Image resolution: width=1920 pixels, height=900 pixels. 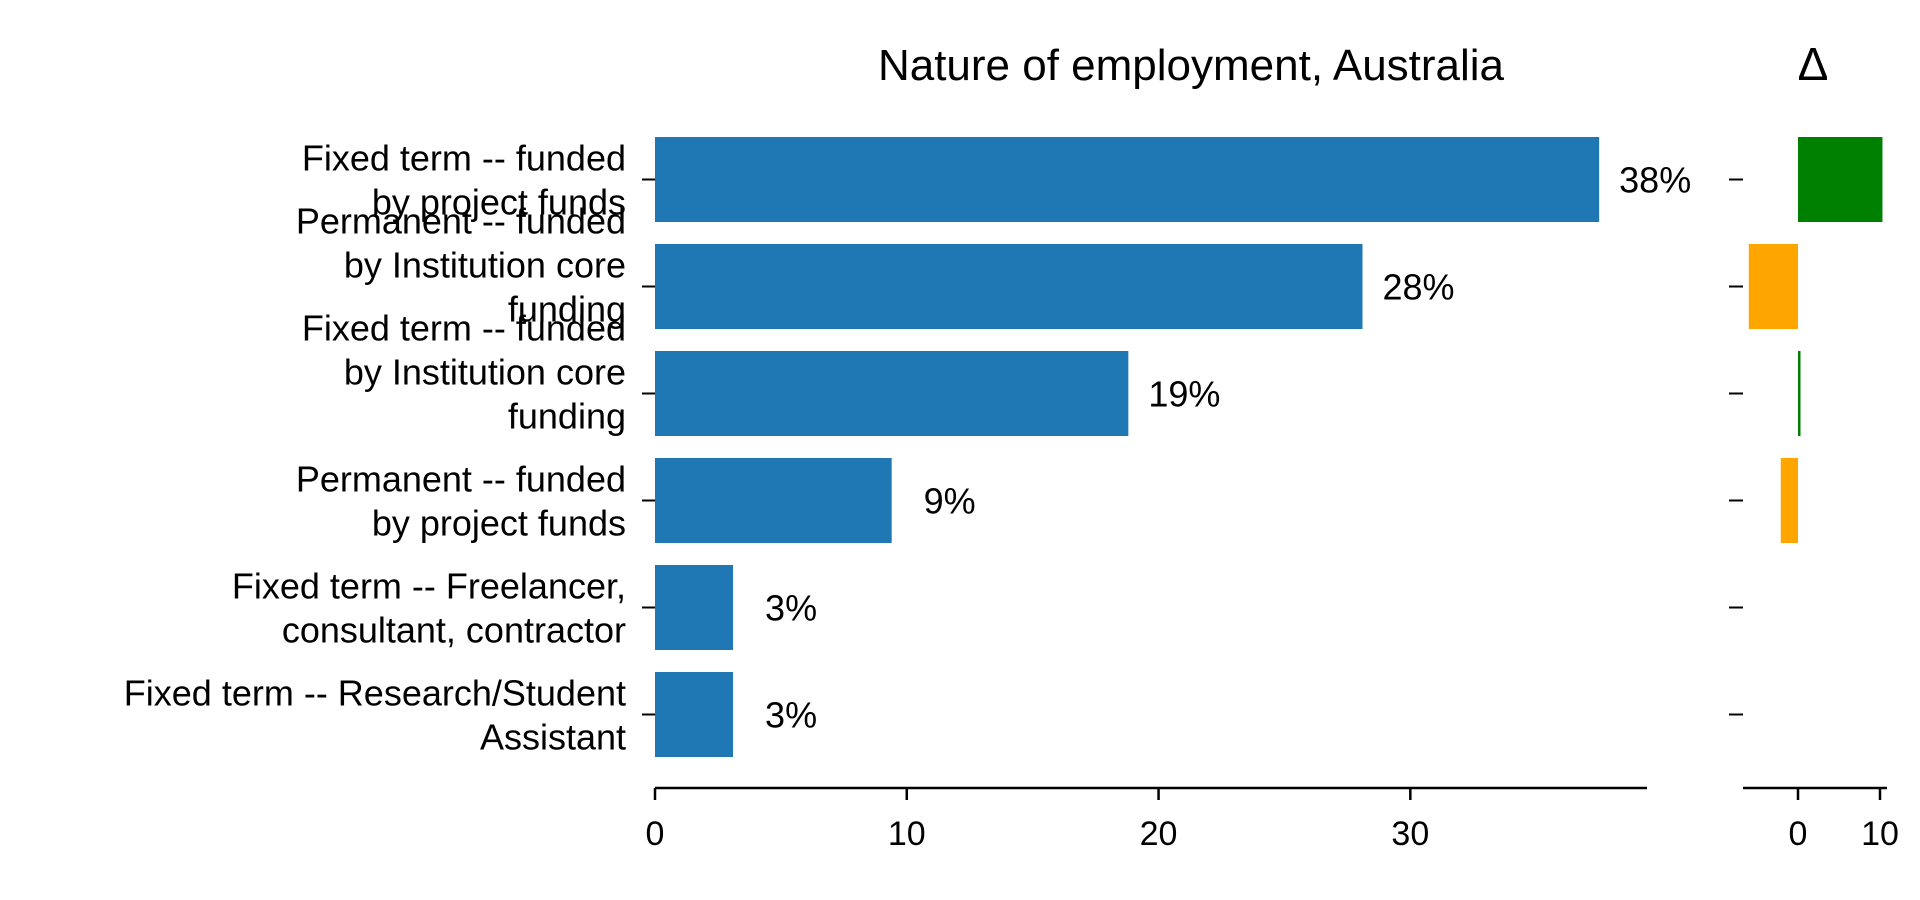 I want to click on delta-x-tick-label-10: 10, so click(x=1880, y=834).